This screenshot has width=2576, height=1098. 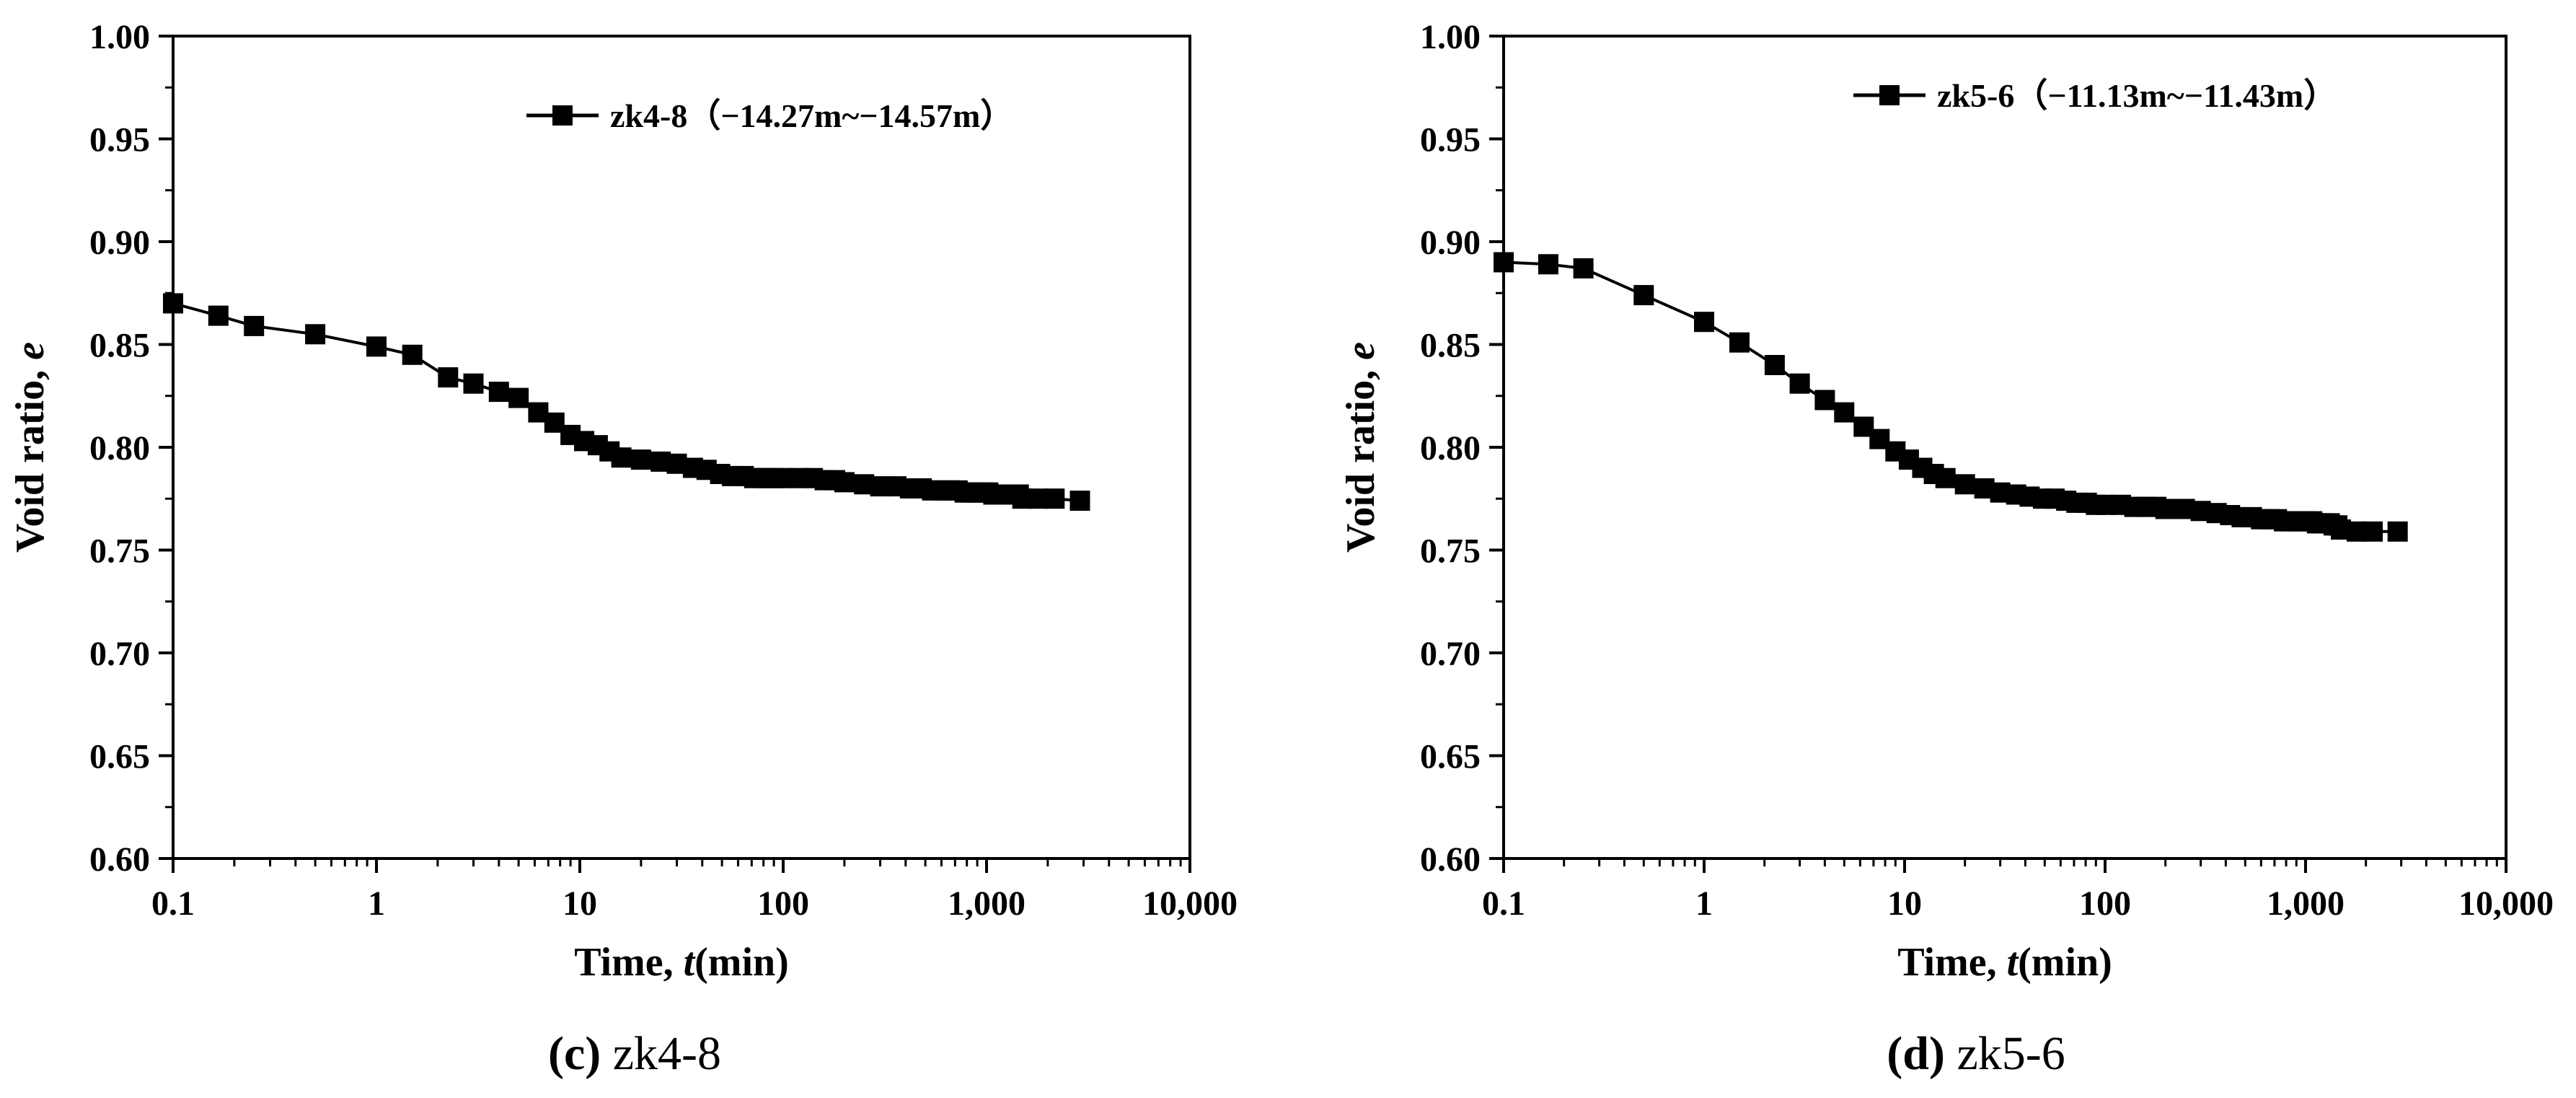 What do you see at coordinates (574, 1053) in the screenshot?
I see `caption-letter: (c)` at bounding box center [574, 1053].